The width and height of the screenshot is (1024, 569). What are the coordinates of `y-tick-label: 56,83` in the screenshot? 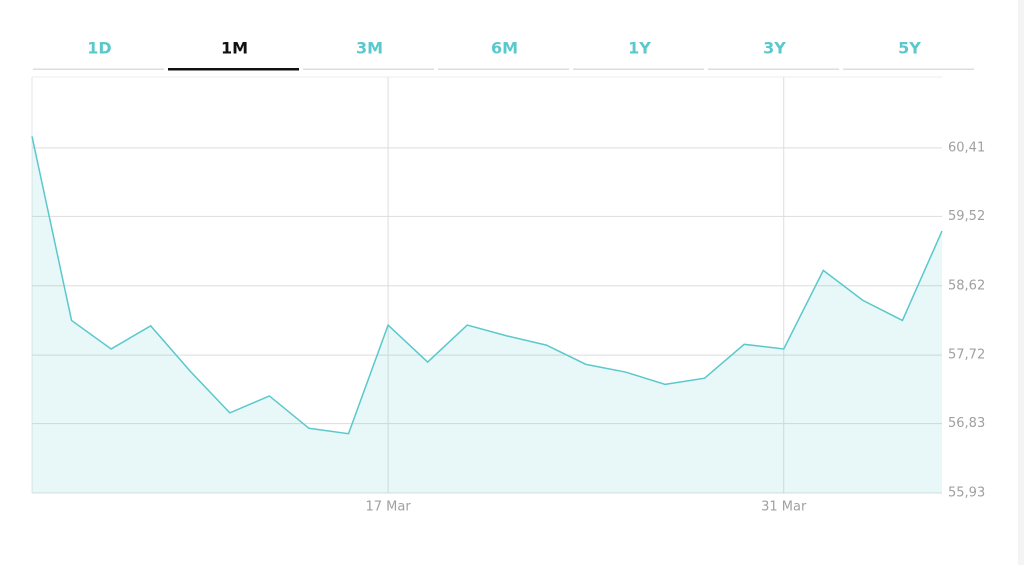 It's located at (966, 423).